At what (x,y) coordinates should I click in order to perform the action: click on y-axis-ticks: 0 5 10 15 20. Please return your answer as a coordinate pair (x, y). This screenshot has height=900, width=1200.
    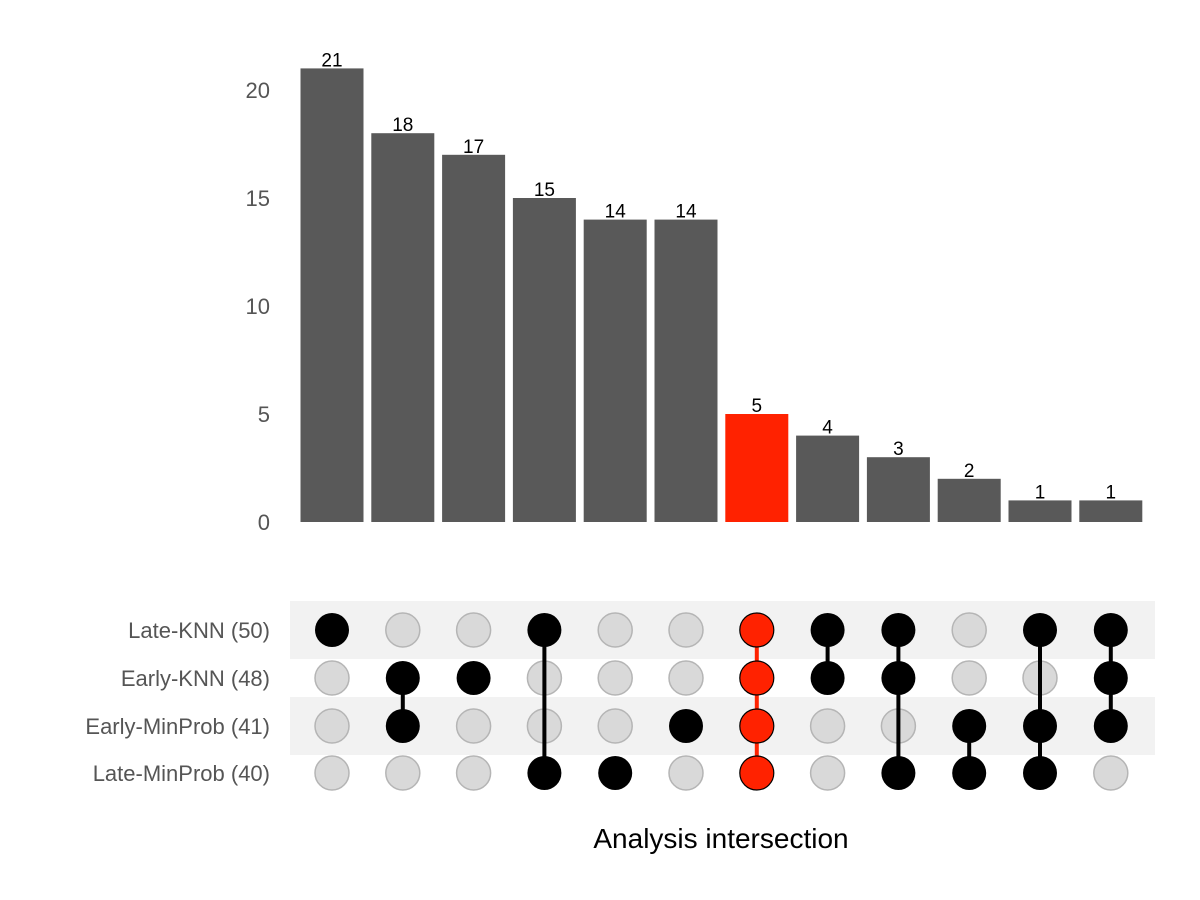
    Looking at the image, I should click on (258, 306).